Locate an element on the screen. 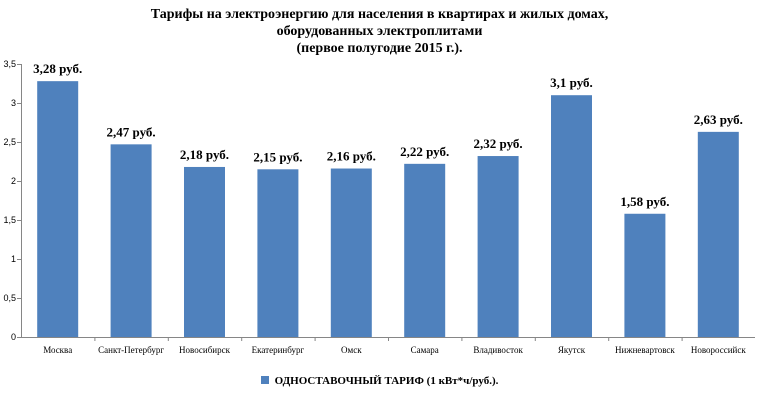 The image size is (759, 409). y-tick-label: 2 is located at coordinates (13, 181).